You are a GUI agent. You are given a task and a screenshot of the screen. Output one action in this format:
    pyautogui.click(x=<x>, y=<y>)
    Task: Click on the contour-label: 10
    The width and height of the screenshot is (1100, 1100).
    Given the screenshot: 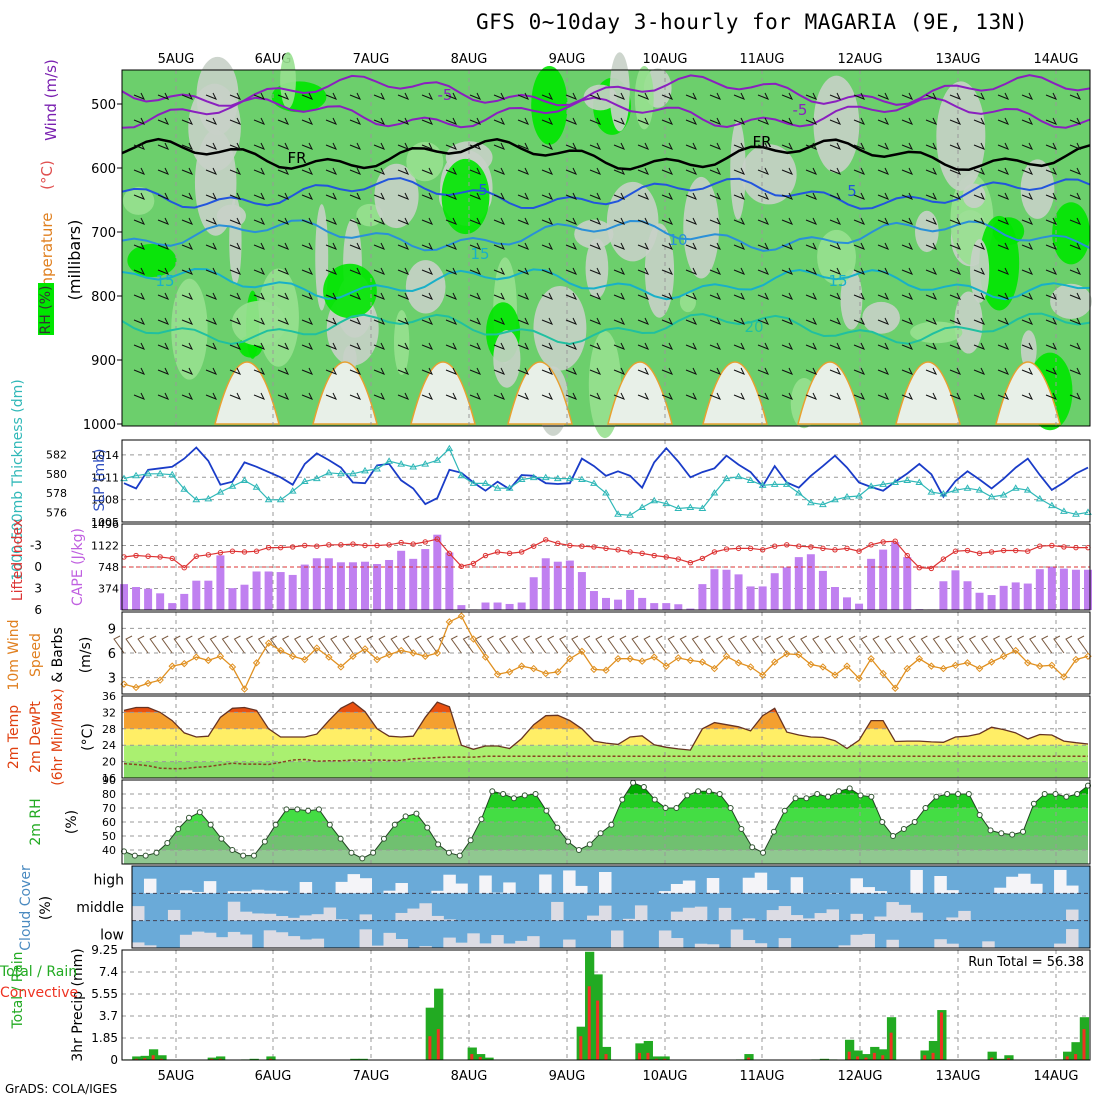 What is the action you would take?
    pyautogui.click(x=677, y=240)
    